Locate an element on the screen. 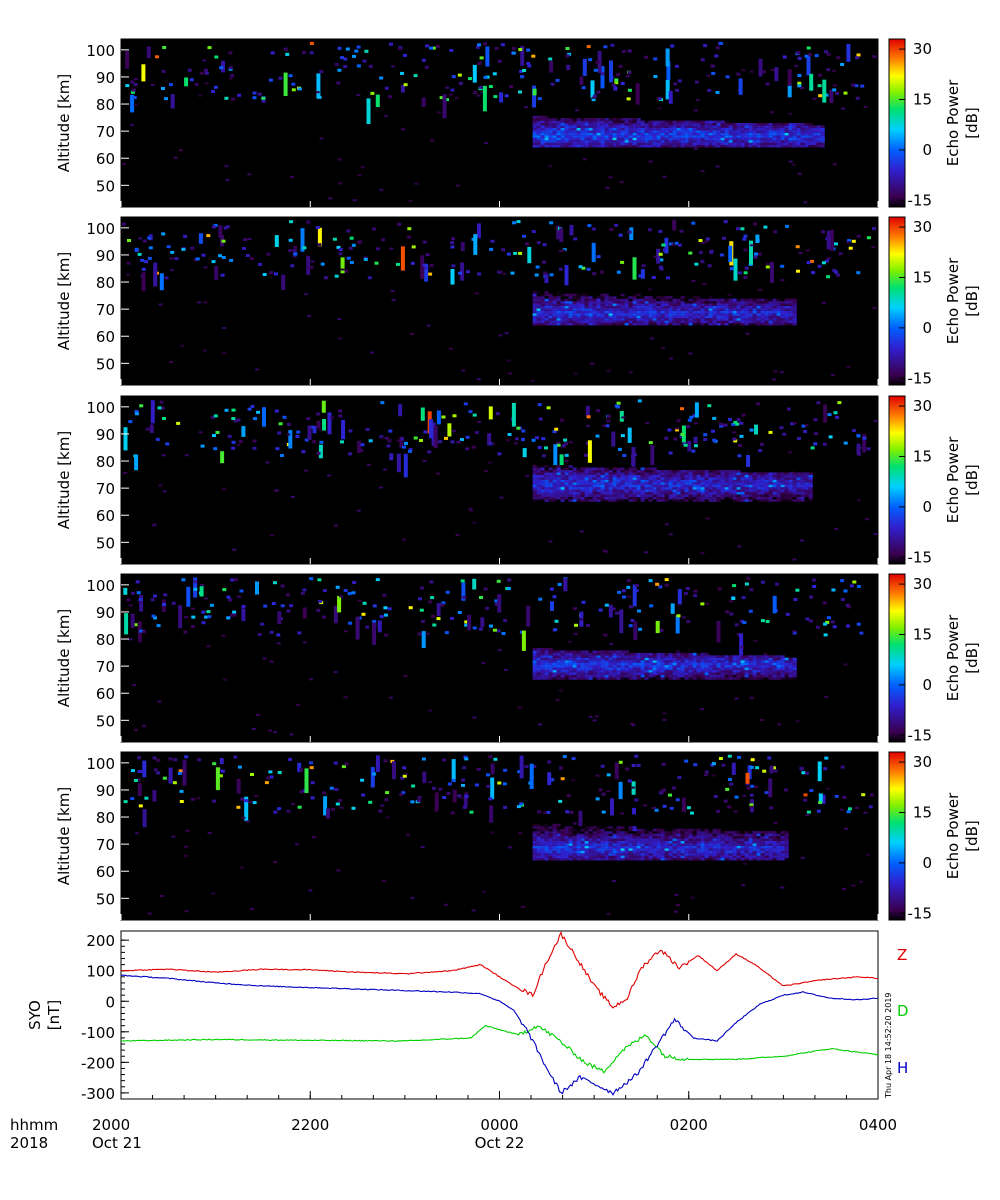 This screenshot has height=1200, width=1000. colorbar-tick-label: -15 is located at coordinates (920, 378).